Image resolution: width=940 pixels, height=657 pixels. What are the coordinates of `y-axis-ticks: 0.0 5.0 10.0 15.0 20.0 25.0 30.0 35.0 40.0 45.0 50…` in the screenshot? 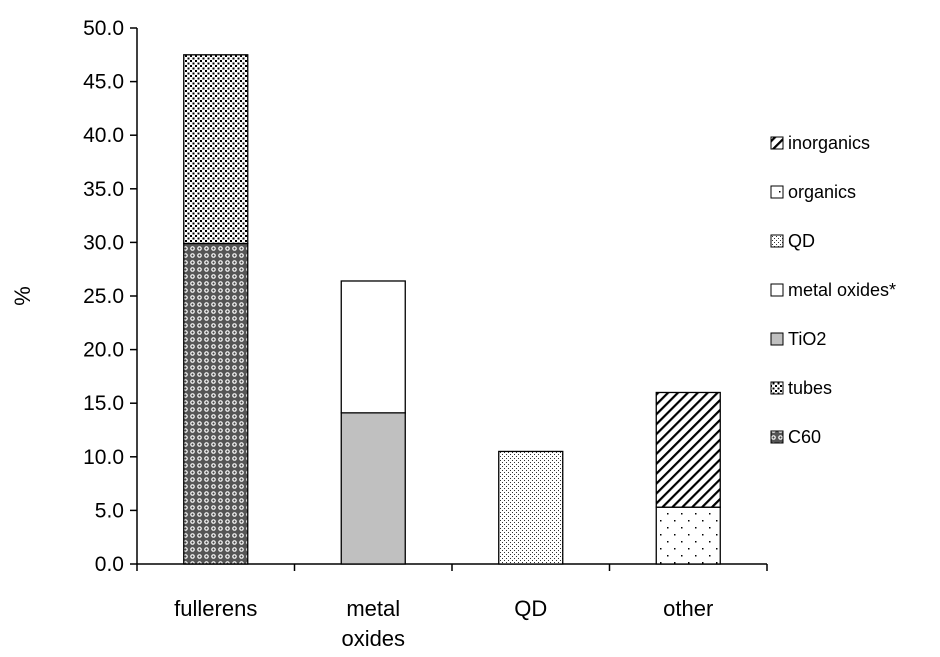 It's located at (110, 296).